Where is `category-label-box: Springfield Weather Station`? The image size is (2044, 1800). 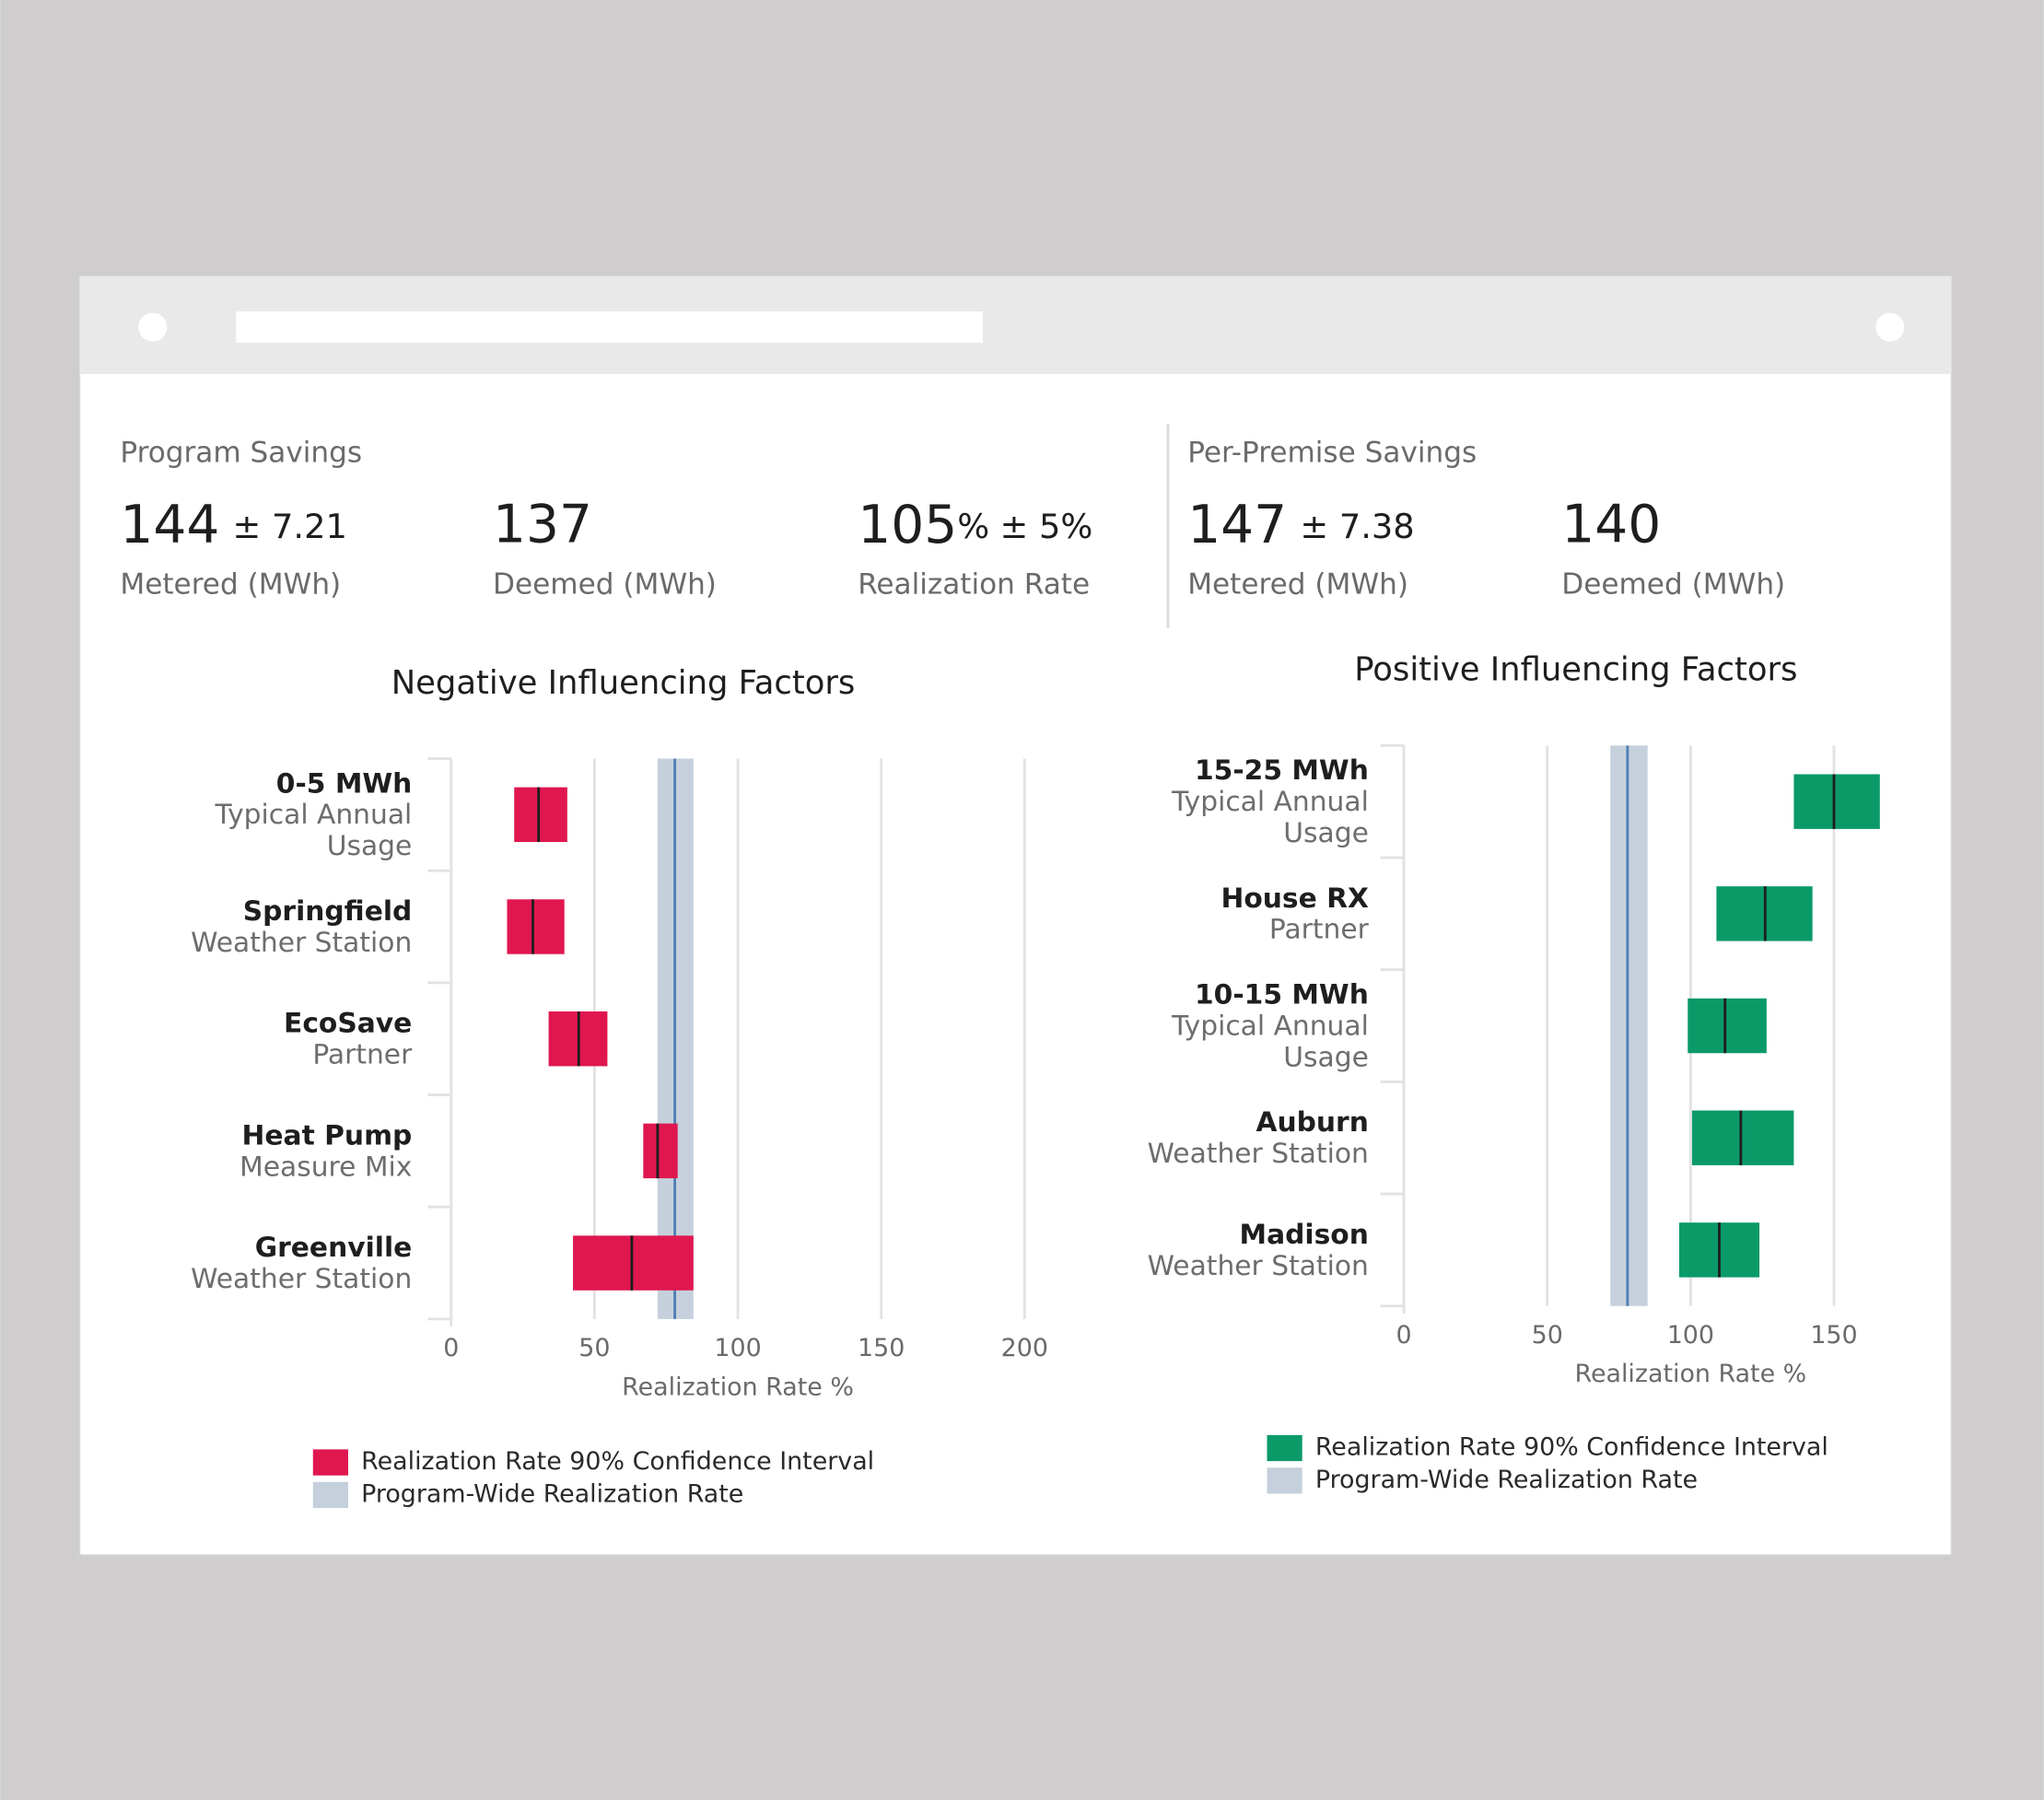 category-label-box: Springfield Weather Station is located at coordinates (281, 926).